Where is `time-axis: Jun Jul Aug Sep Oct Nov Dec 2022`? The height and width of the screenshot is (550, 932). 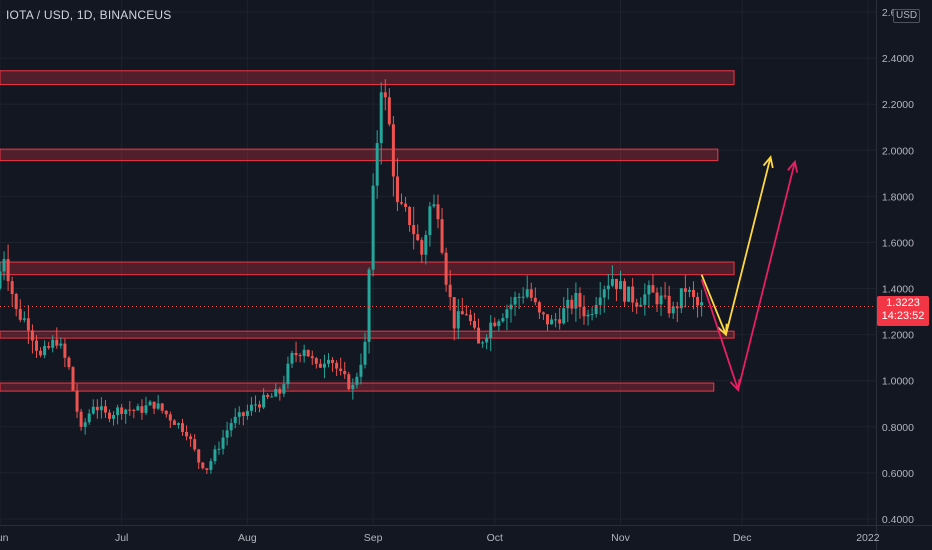
time-axis: Jun Jul Aug Sep Oct Nov Dec 2022 is located at coordinates (466, 535).